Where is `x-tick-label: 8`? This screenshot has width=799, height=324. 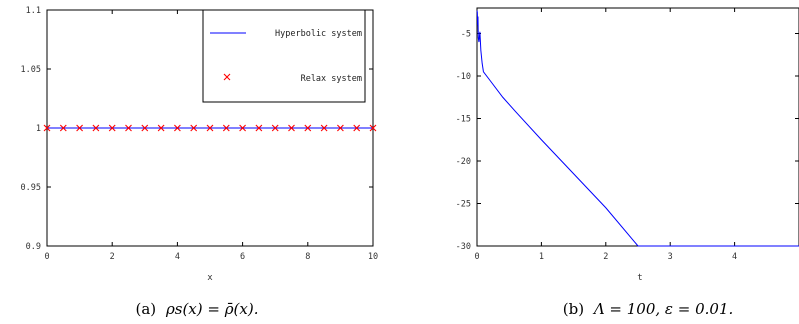 x-tick-label: 8 is located at coordinates (307, 257).